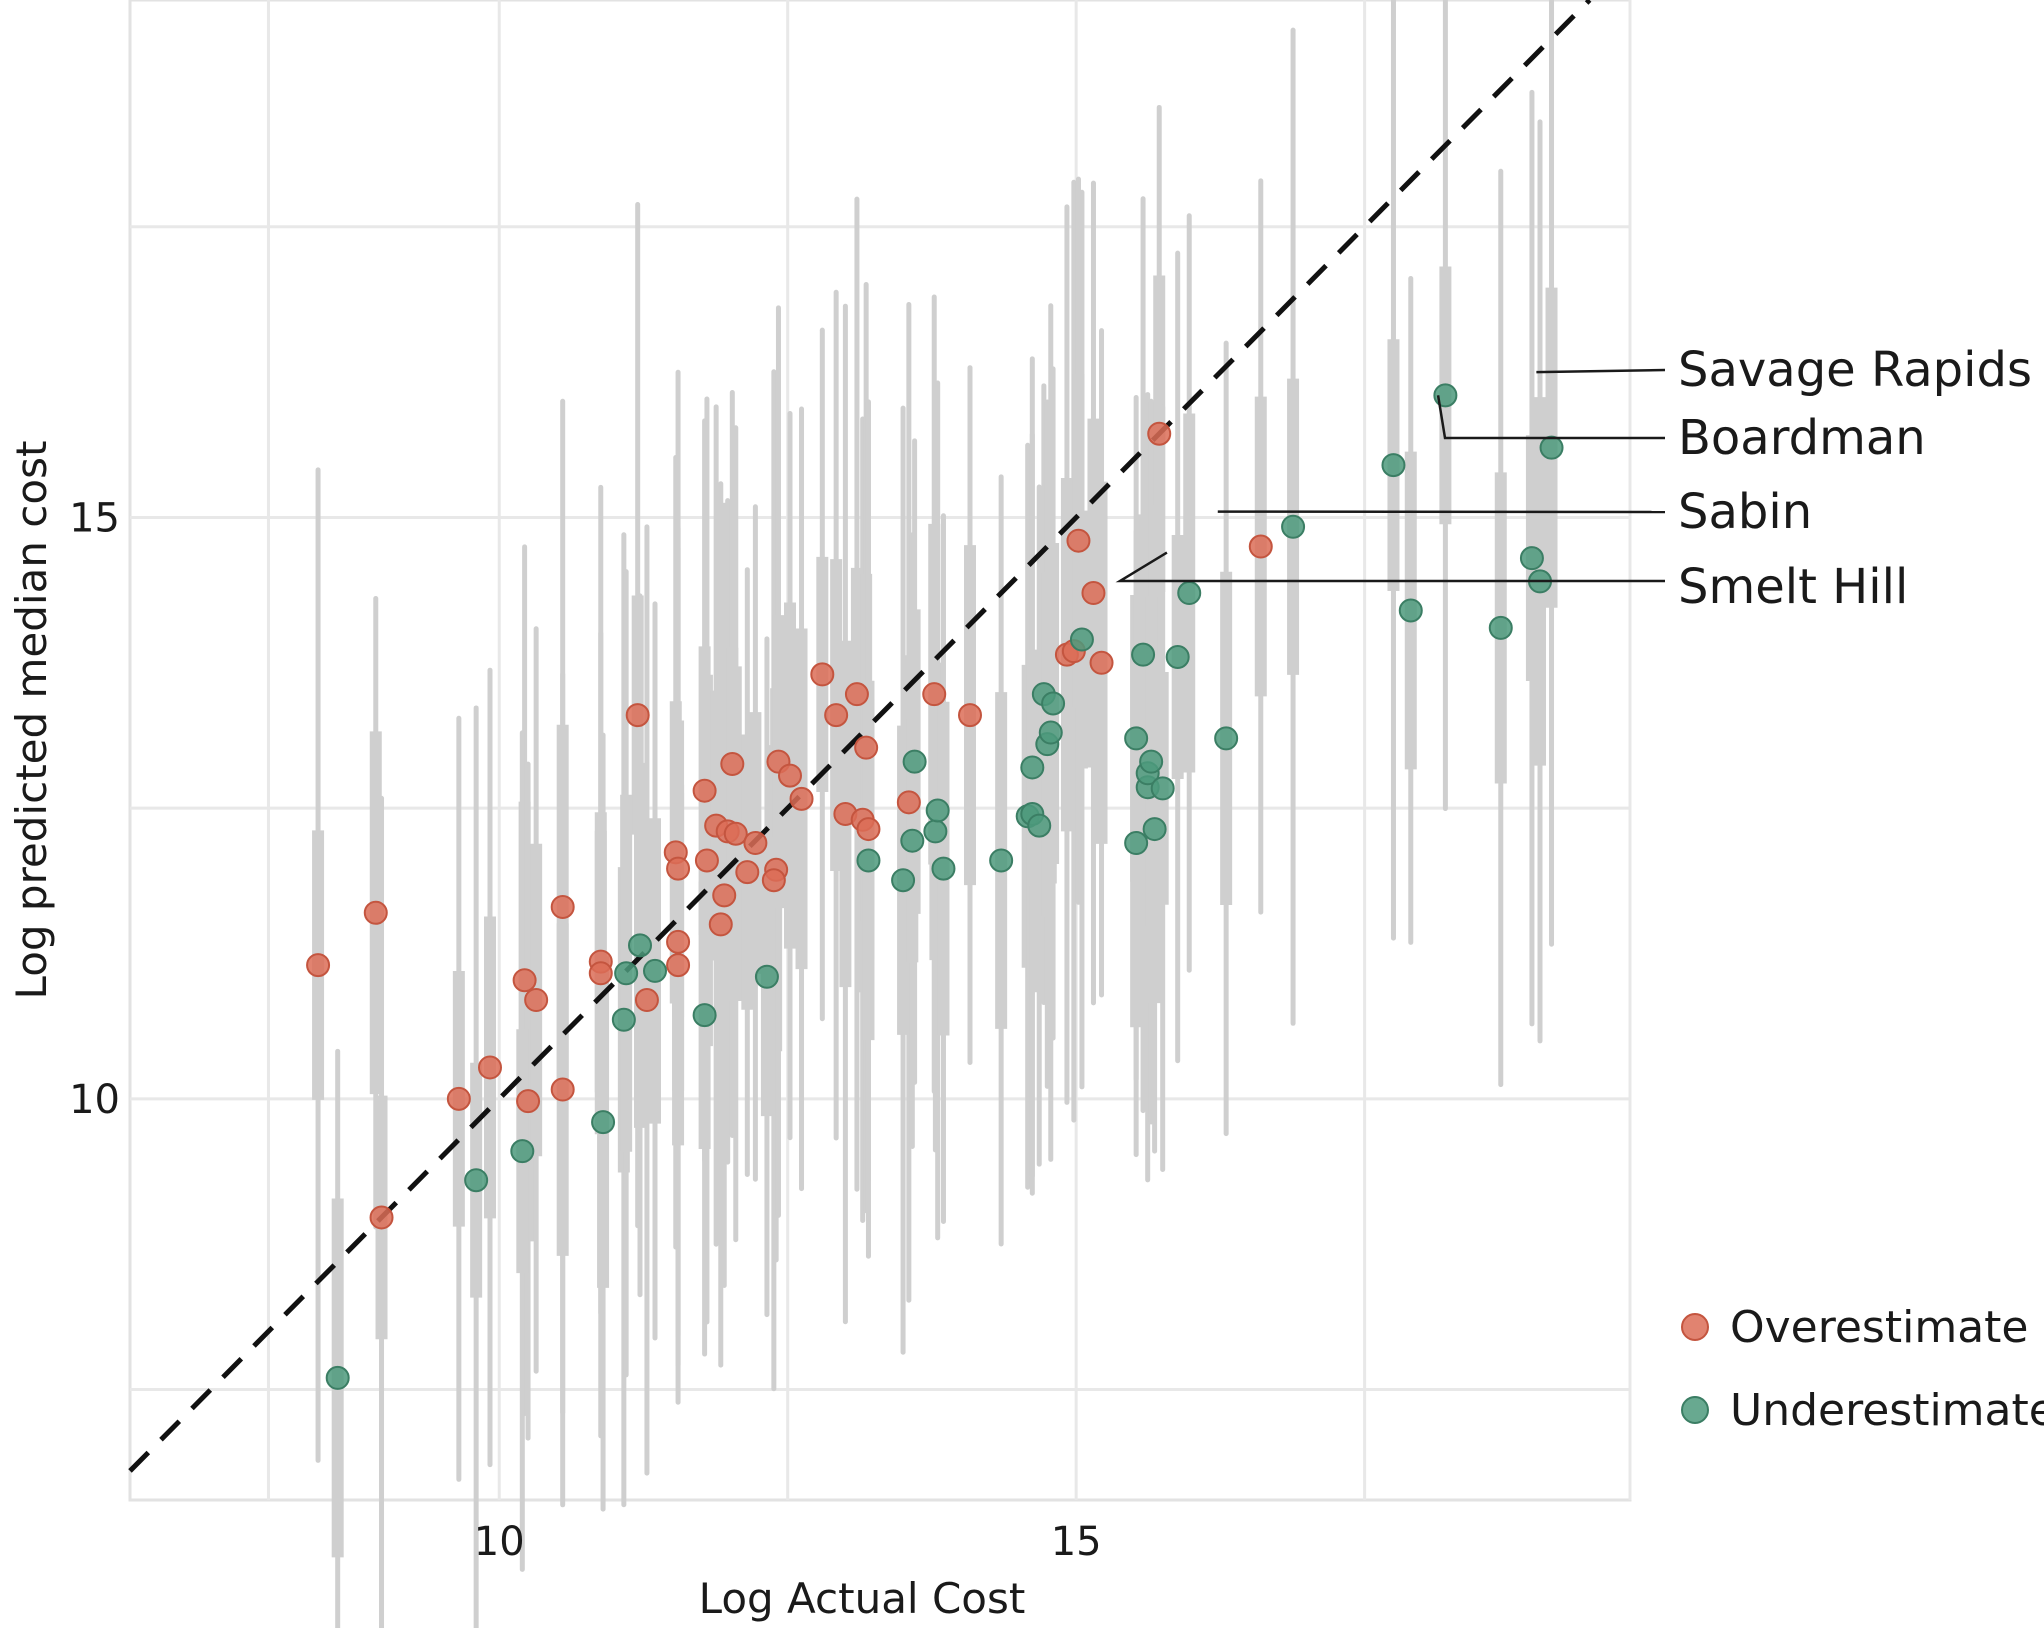 Image resolution: width=2044 pixels, height=1628 pixels. I want to click on annotation-label: Smelt Hill, so click(1793, 587).